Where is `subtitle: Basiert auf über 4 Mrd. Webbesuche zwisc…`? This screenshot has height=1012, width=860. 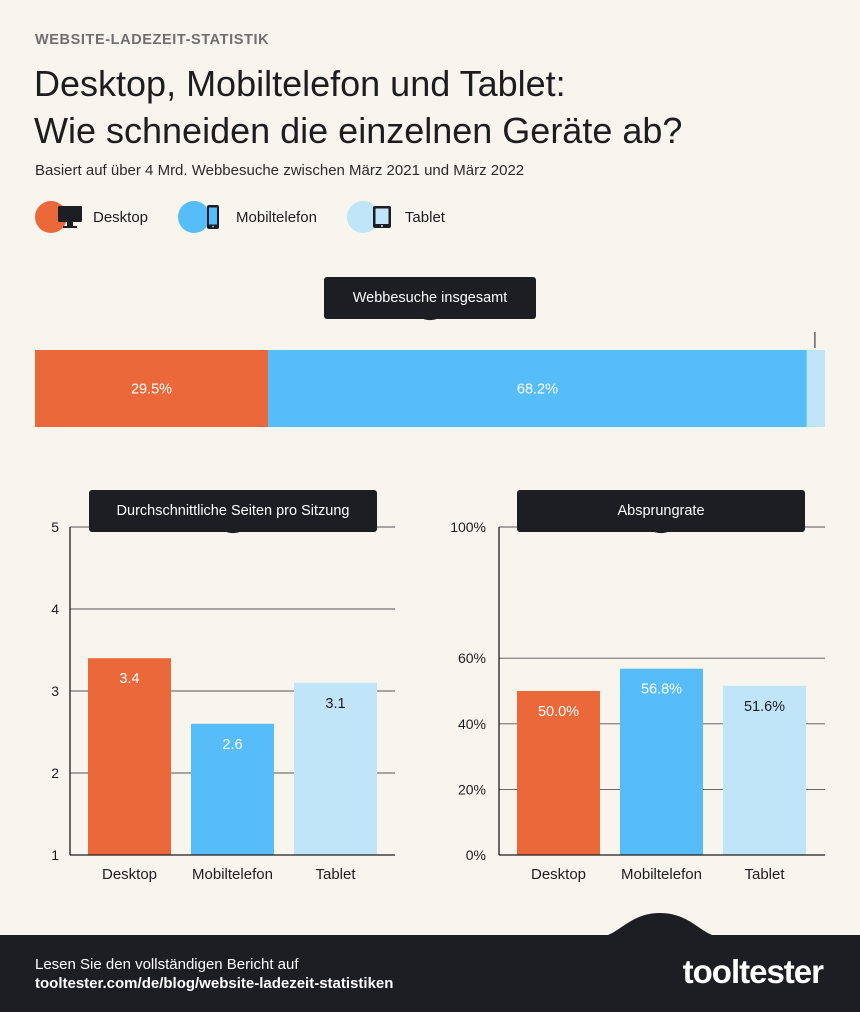
subtitle: Basiert auf über 4 Mrd. Webbesuche zwisc… is located at coordinates (280, 170).